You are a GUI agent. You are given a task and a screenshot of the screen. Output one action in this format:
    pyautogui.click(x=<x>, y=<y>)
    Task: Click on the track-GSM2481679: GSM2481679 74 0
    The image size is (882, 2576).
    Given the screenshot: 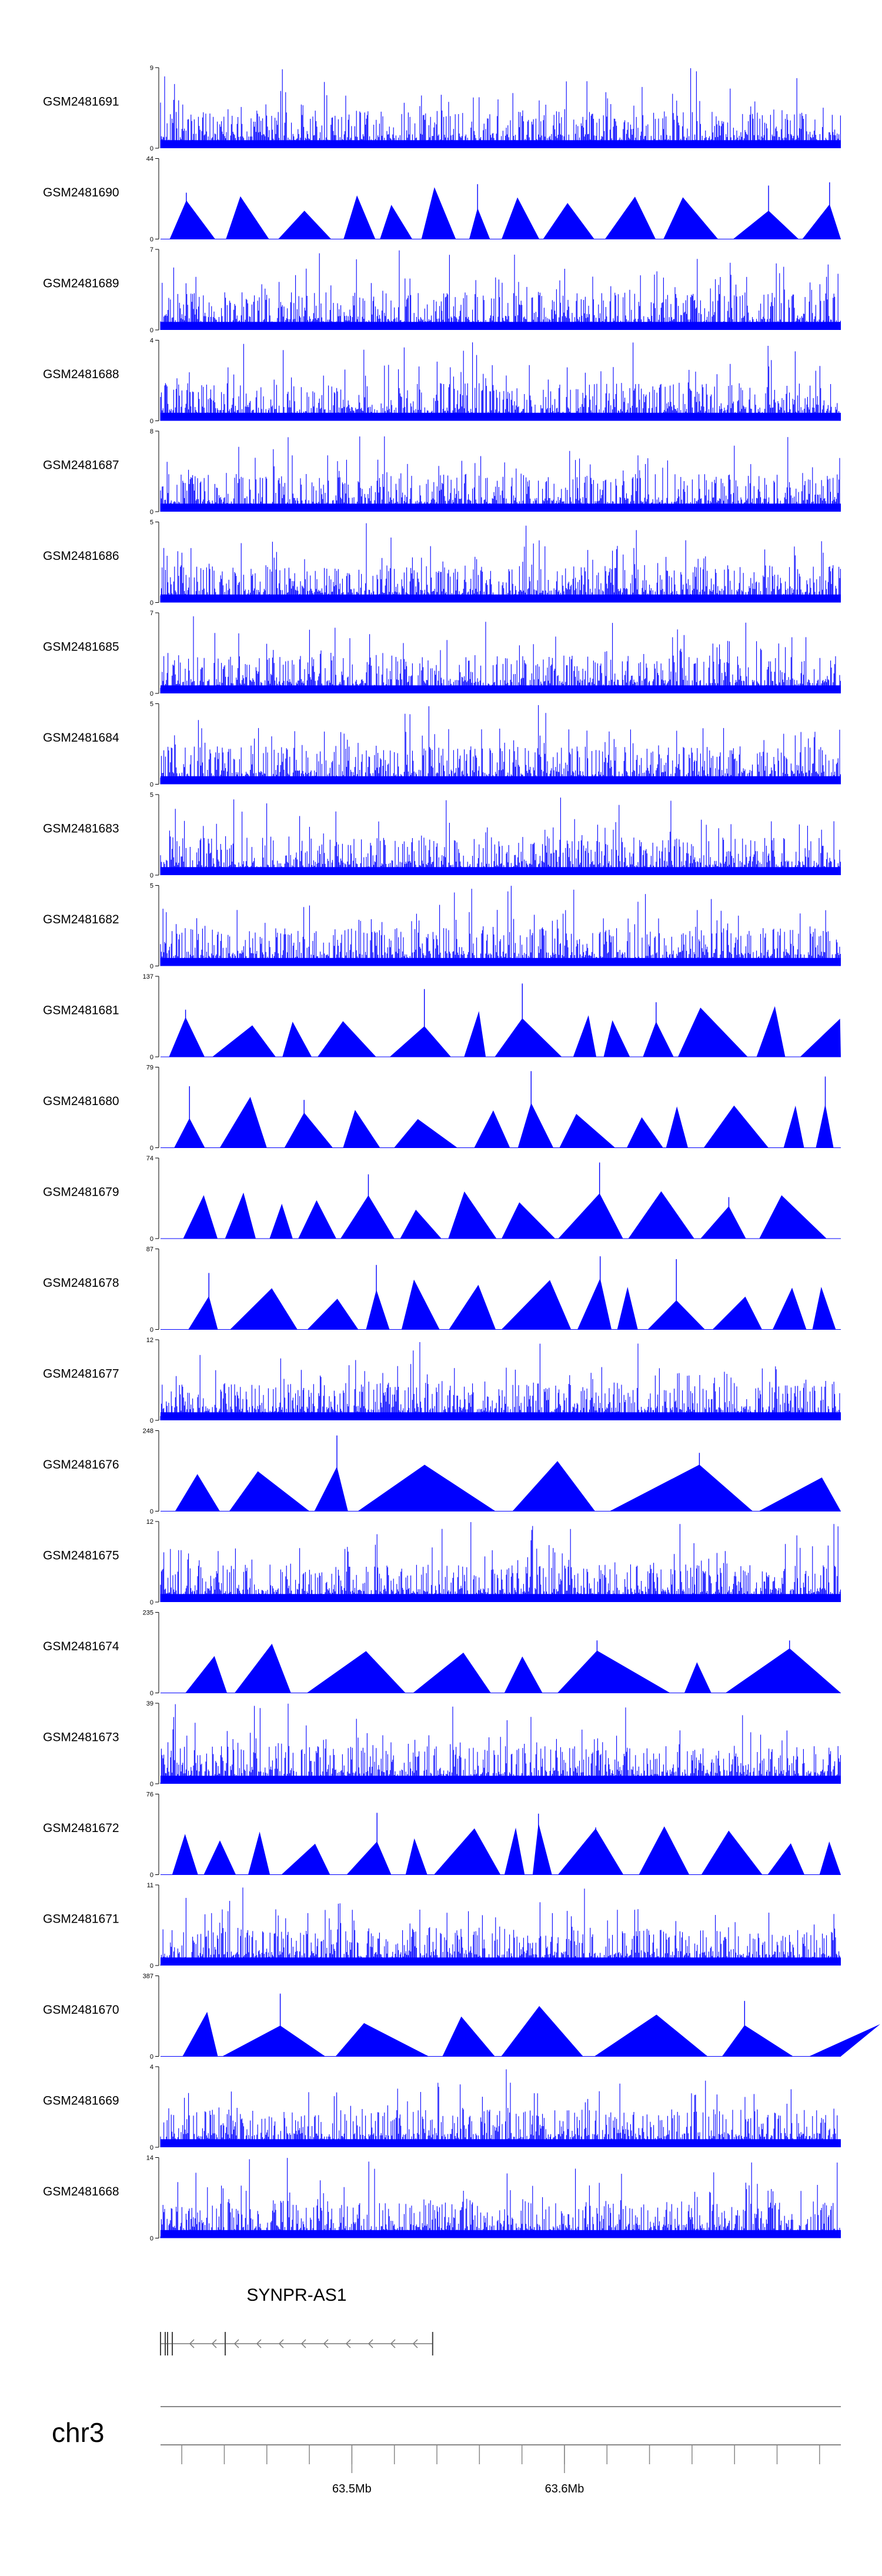 What is the action you would take?
    pyautogui.click(x=442, y=1199)
    